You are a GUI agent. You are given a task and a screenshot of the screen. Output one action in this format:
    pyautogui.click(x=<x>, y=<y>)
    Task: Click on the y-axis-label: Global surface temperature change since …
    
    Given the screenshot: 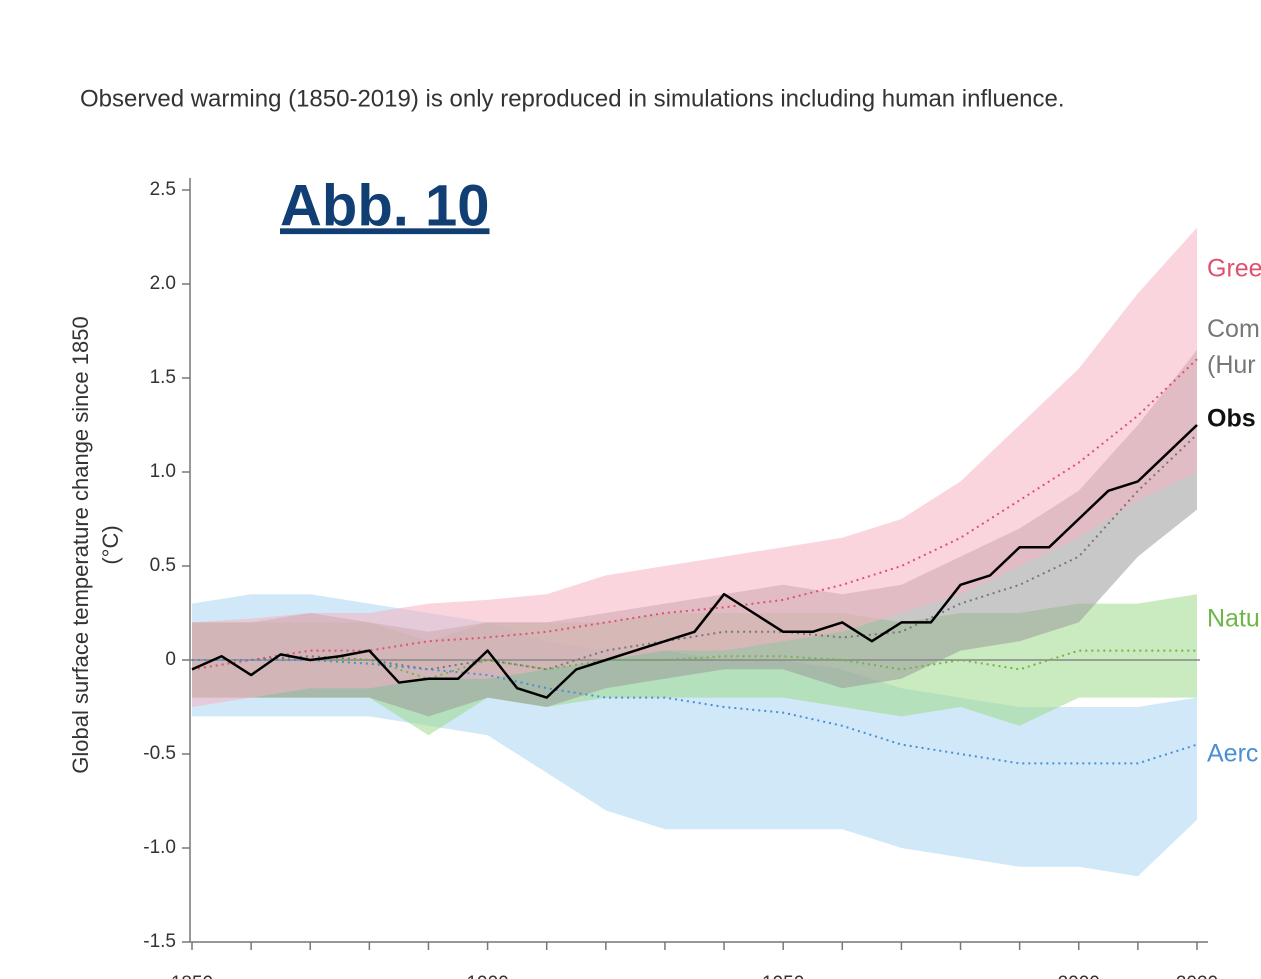 What is the action you would take?
    pyautogui.click(x=80, y=544)
    